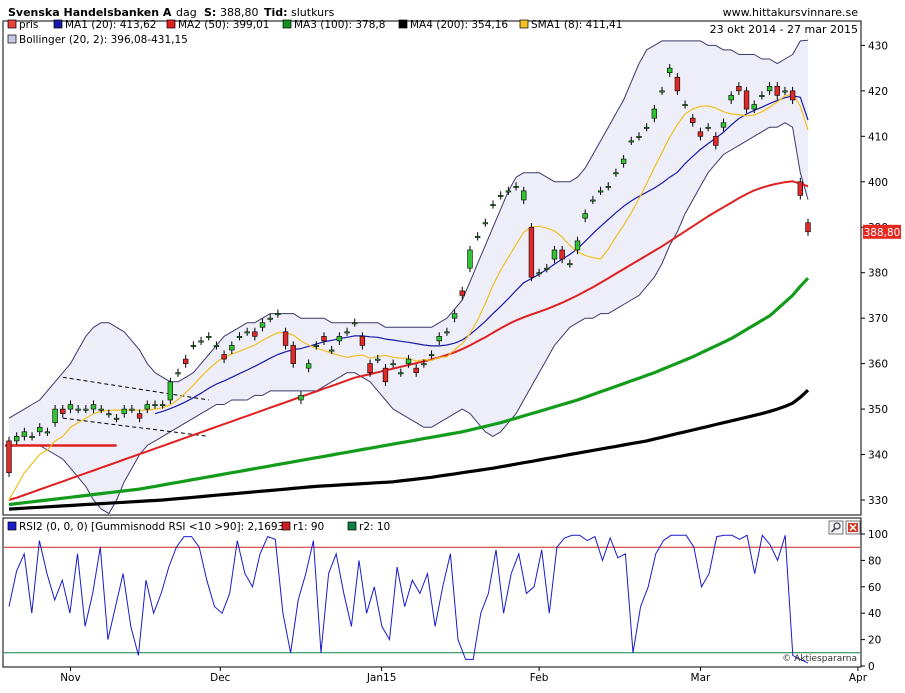 The width and height of the screenshot is (905, 693). What do you see at coordinates (135, 388) in the screenshot?
I see `channel-upper-line` at bounding box center [135, 388].